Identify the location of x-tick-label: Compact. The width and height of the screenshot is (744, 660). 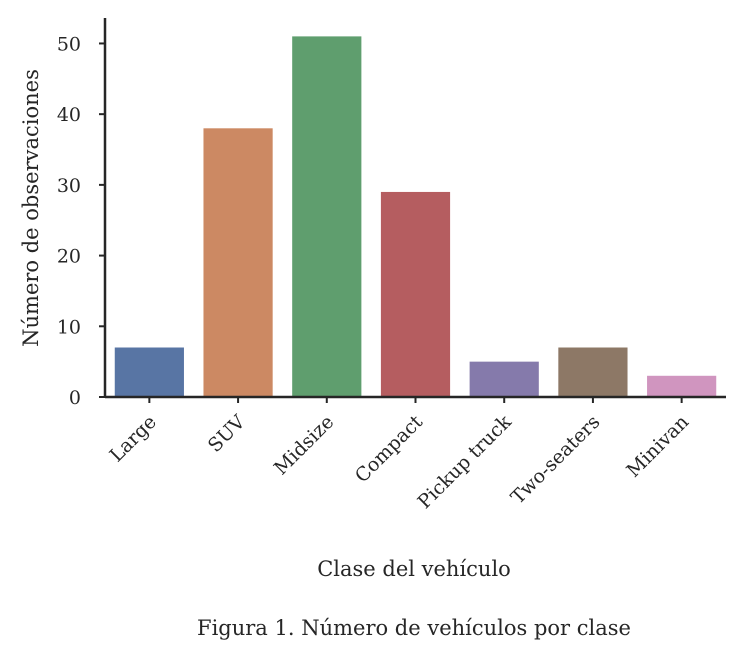
(389, 449).